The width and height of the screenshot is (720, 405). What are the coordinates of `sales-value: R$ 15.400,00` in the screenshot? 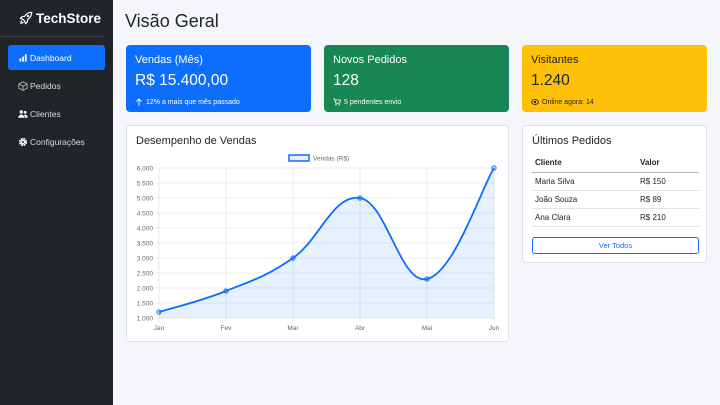 It's located at (182, 80).